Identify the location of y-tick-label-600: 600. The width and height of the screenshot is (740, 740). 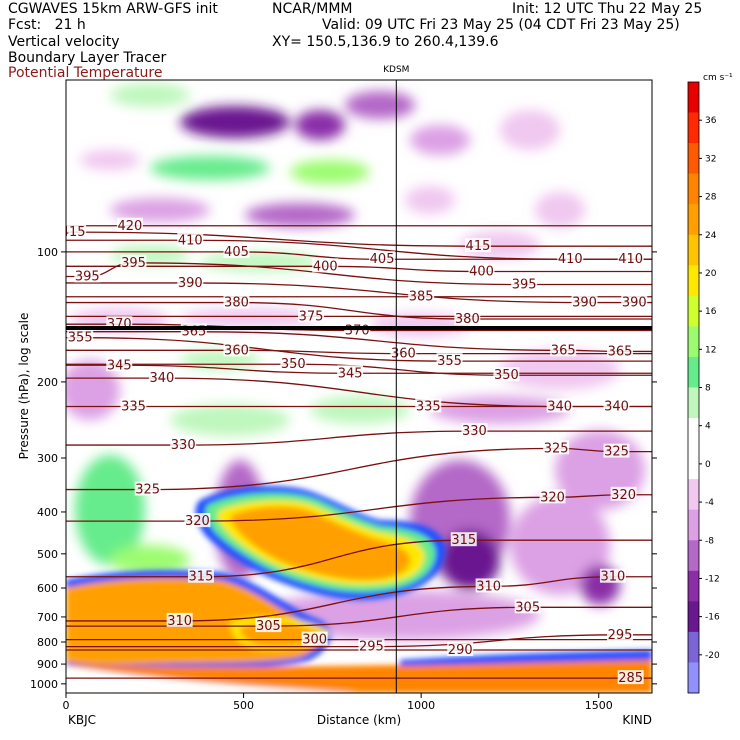
(47, 588).